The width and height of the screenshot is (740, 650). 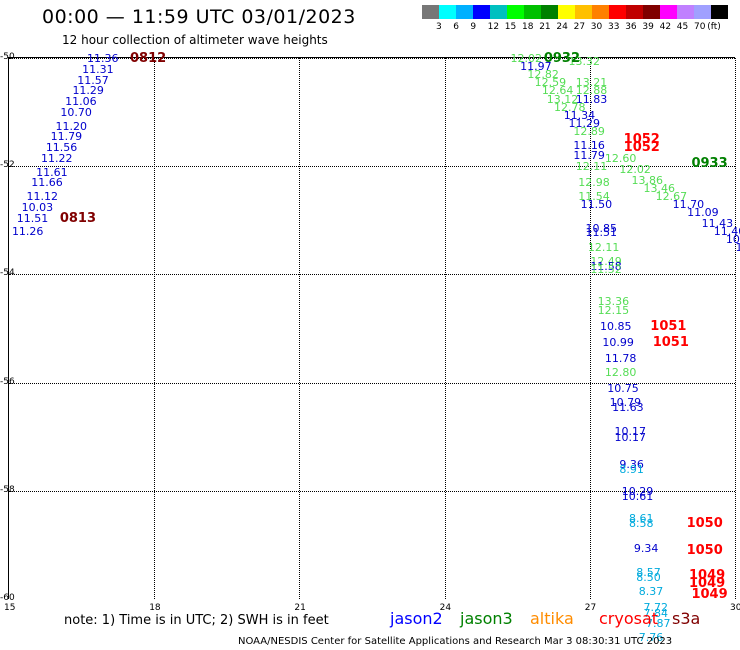 I want to click on pass-time-label: 0933, so click(x=709, y=164).